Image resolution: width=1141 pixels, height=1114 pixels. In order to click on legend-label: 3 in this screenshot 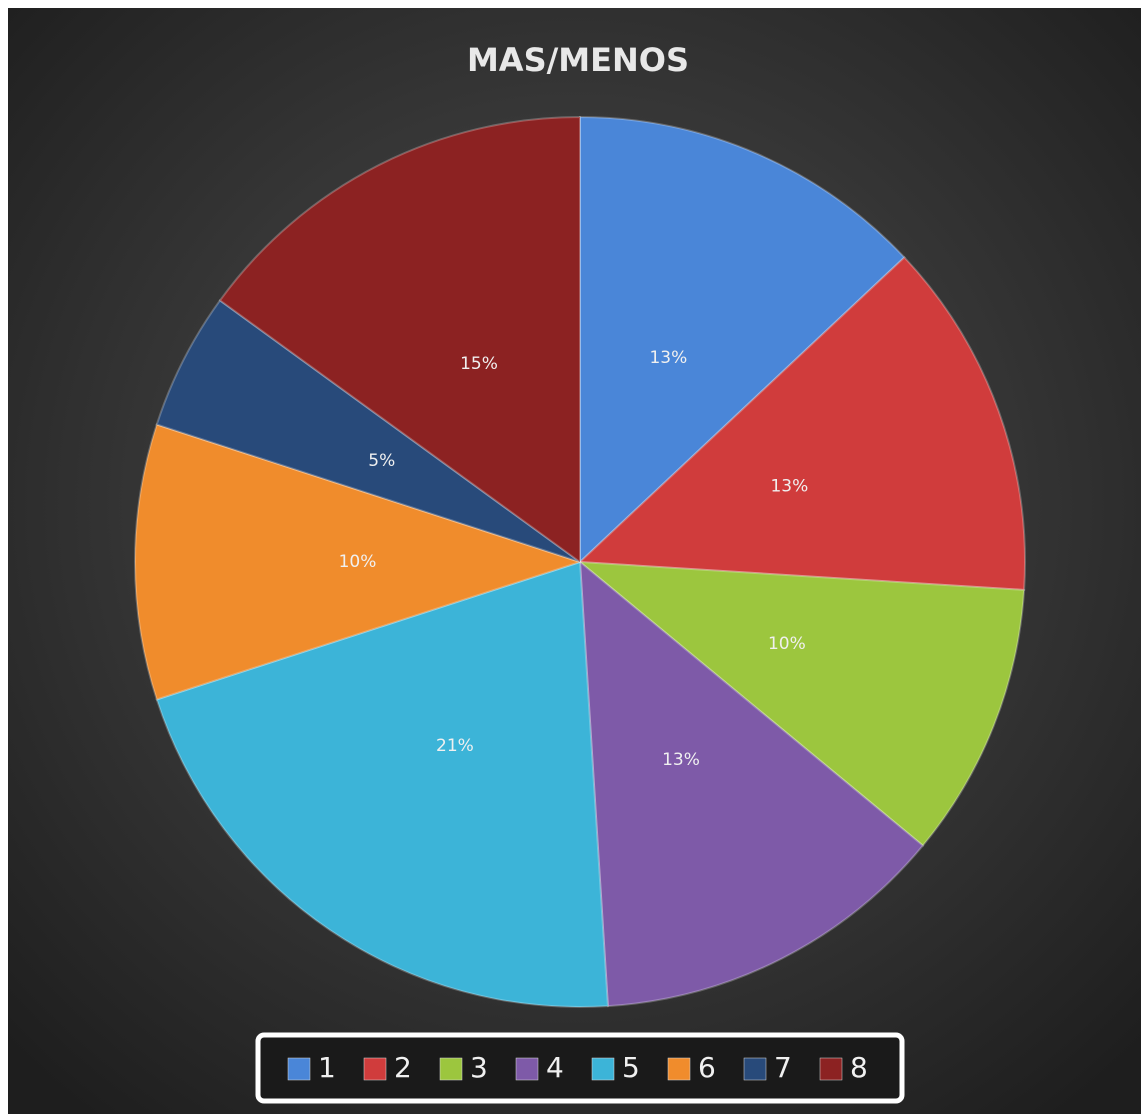, I will do `click(479, 1067)`.